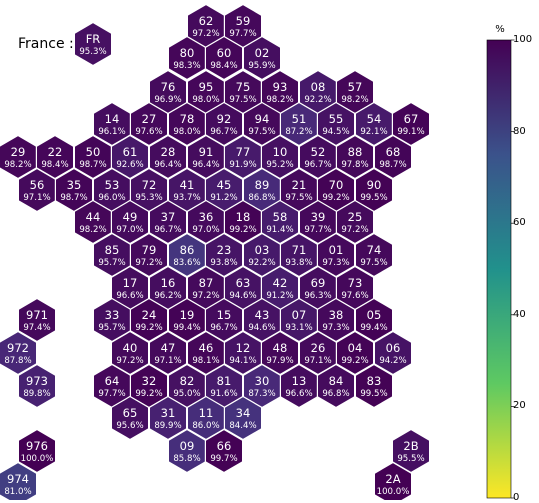  I want to click on hex-value-label: 86.8%, so click(261, 198).